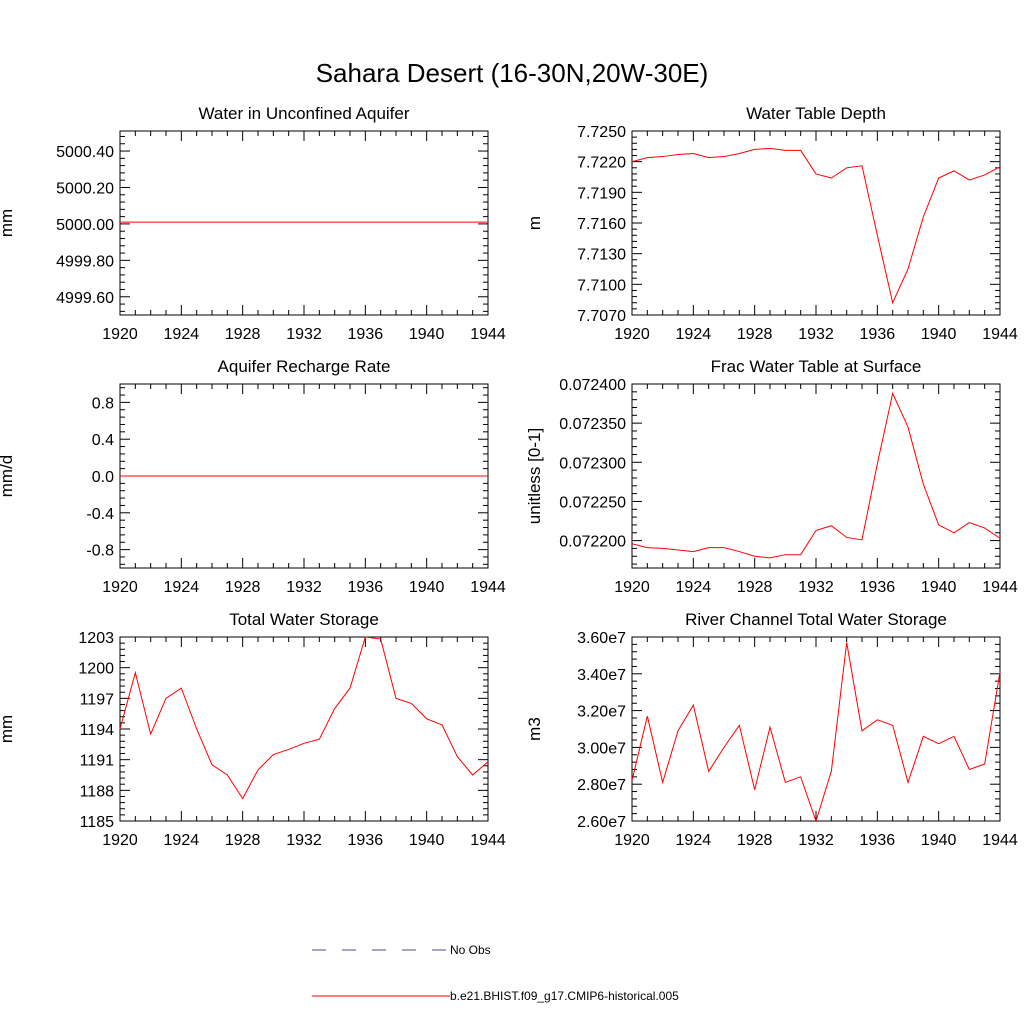 The image size is (1024, 1024). I want to click on y-tick-label: 7.7220, so click(601, 163).